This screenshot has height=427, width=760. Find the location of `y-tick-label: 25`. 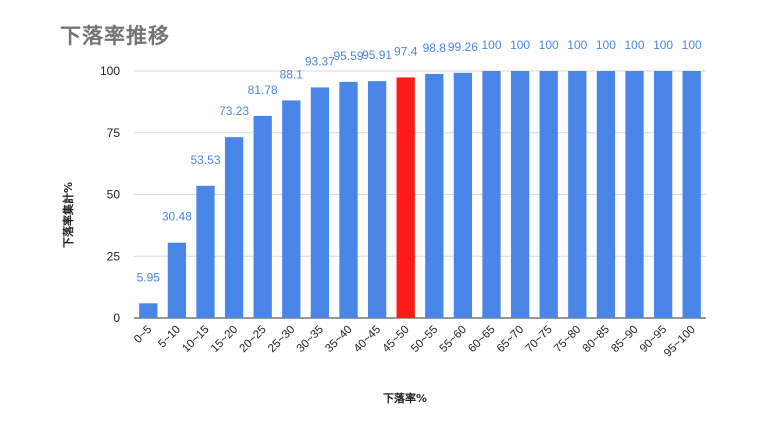

y-tick-label: 25 is located at coordinates (114, 256).